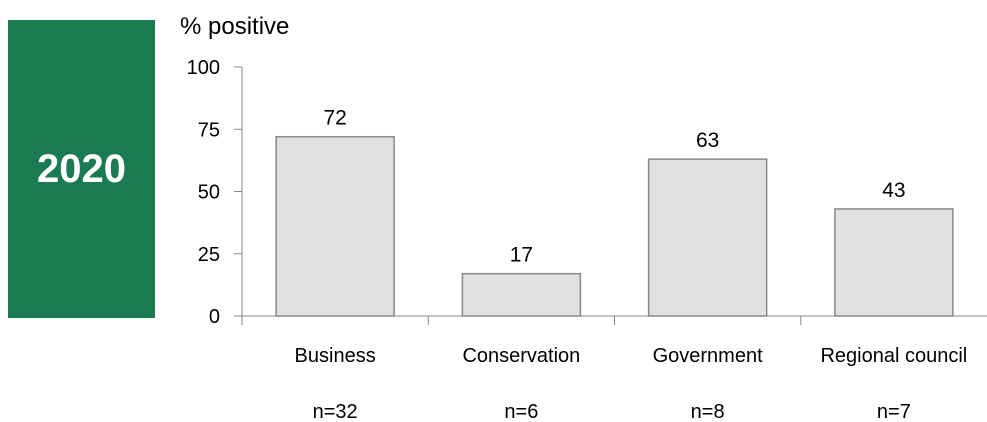 The image size is (987, 422). What do you see at coordinates (335, 411) in the screenshot?
I see `sample-size-label: n=32` at bounding box center [335, 411].